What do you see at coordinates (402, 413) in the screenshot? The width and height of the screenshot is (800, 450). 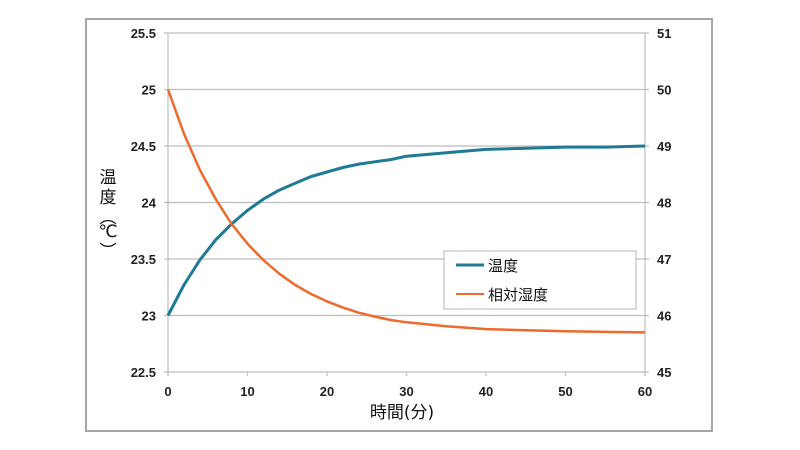 I see `x-axis-label: 時間(分)` at bounding box center [402, 413].